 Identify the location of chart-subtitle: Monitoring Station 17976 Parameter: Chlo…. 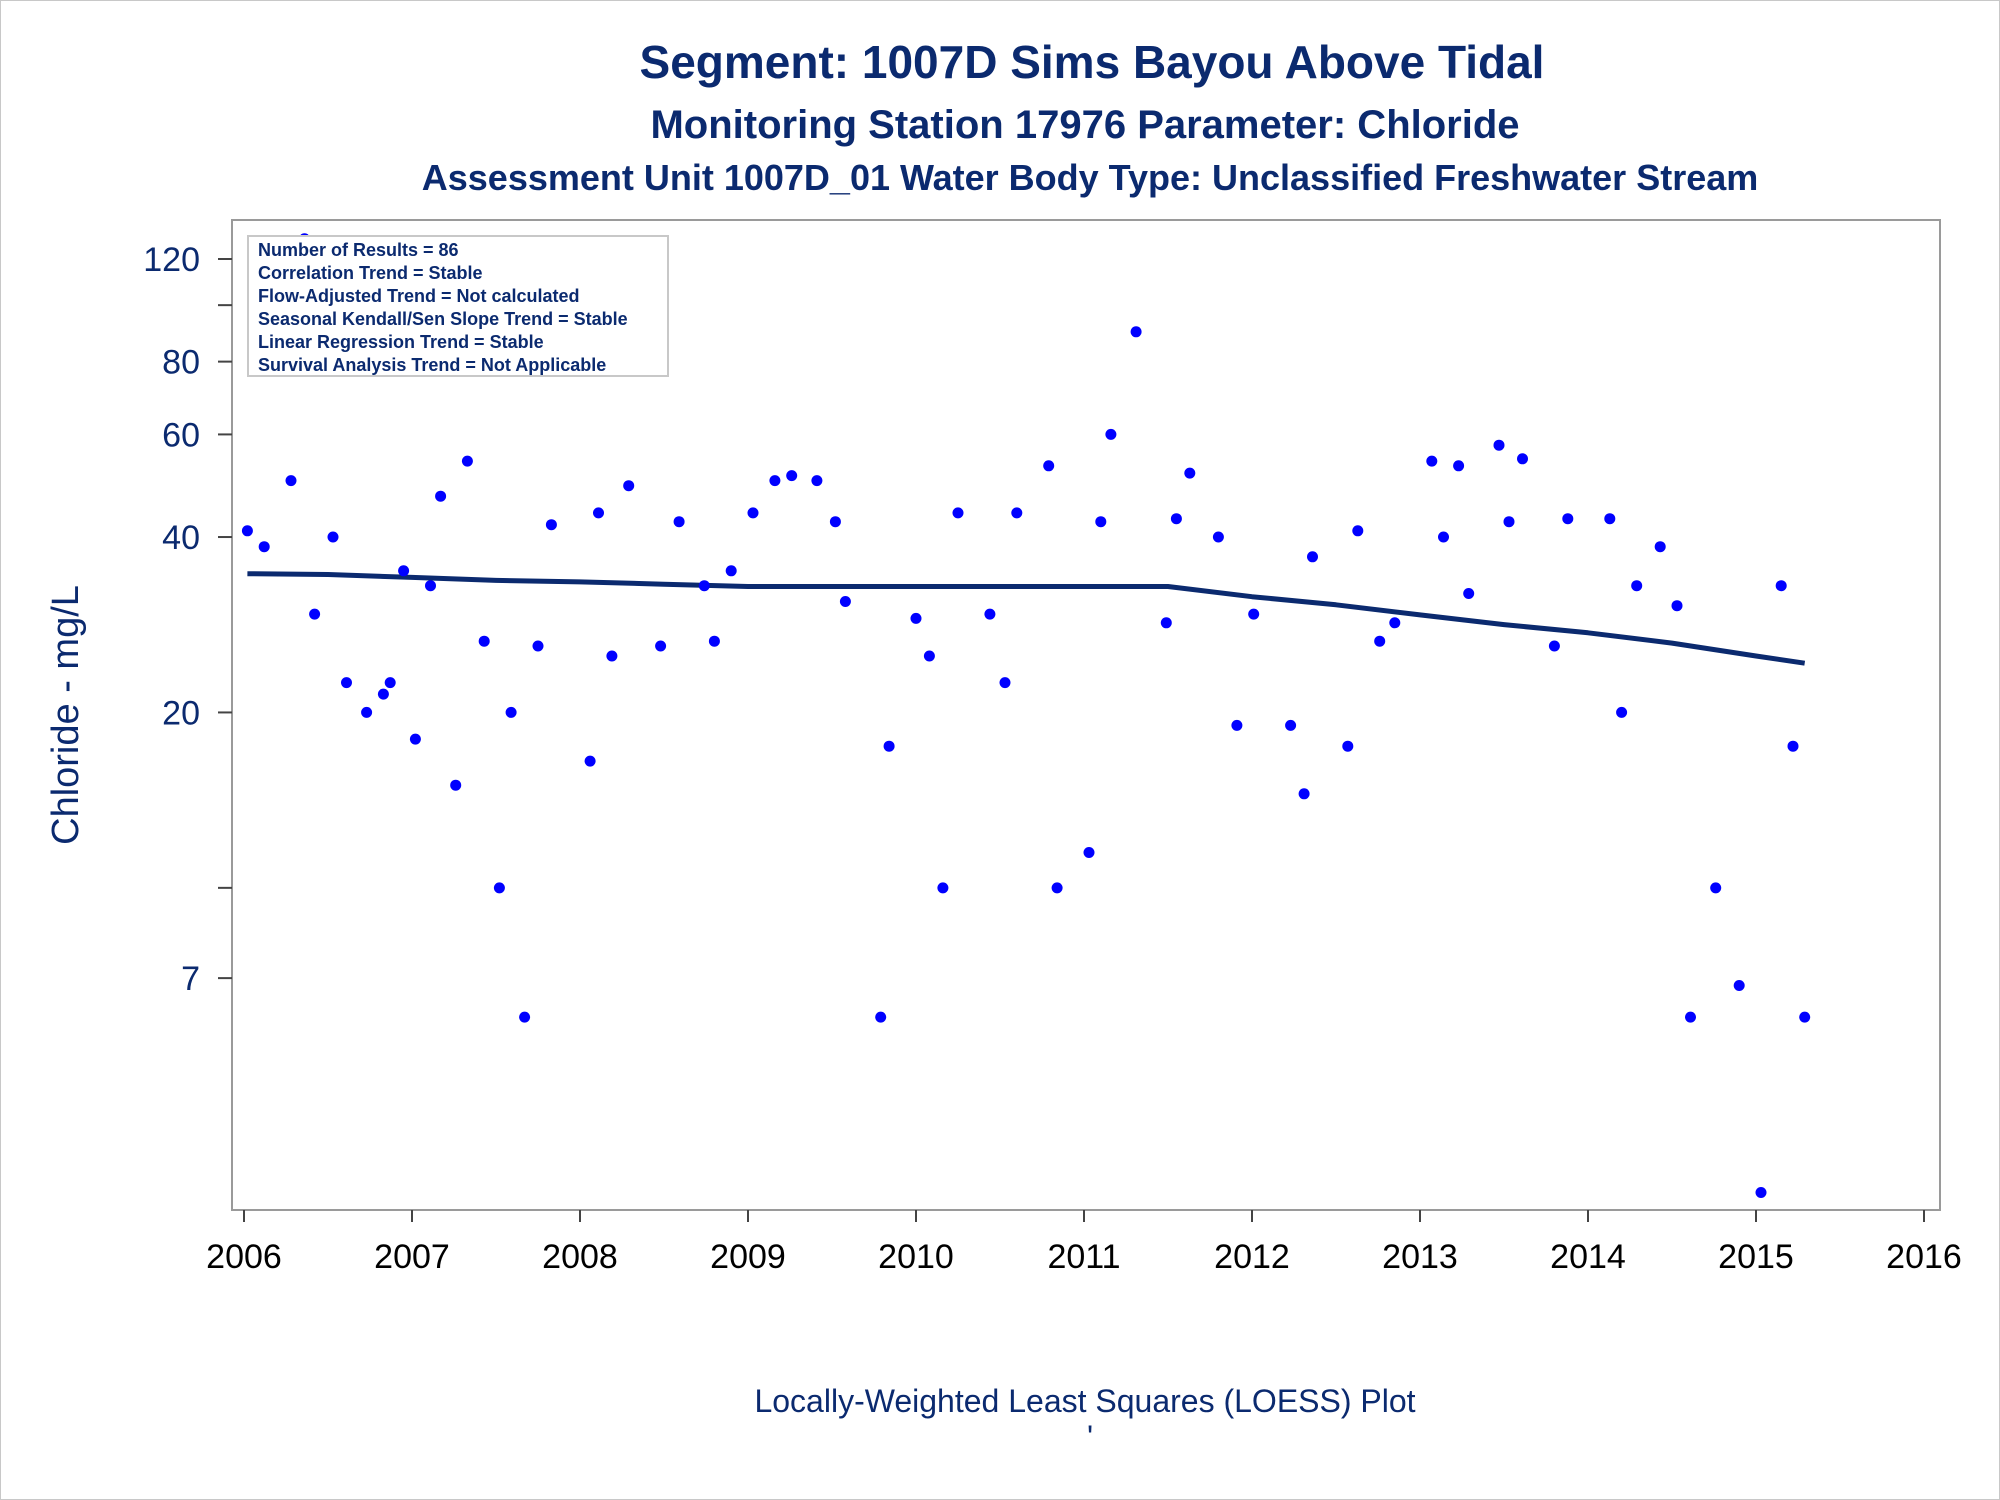
(1084, 125).